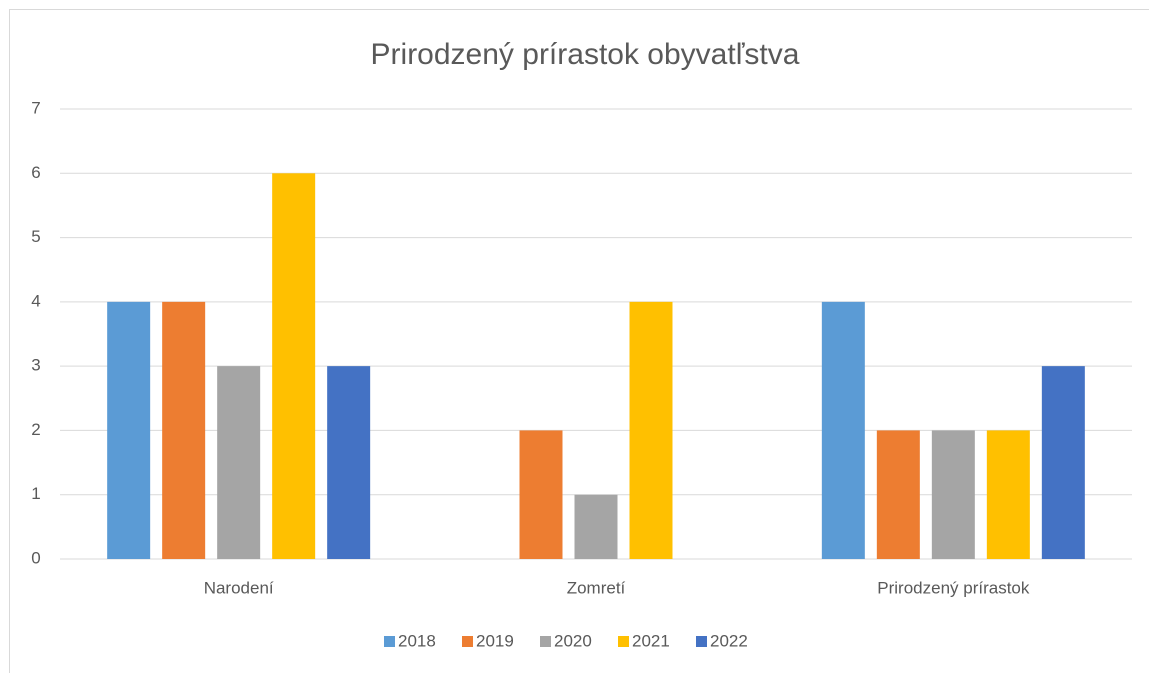  What do you see at coordinates (35, 365) in the screenshot?
I see `y-tick-label: 3` at bounding box center [35, 365].